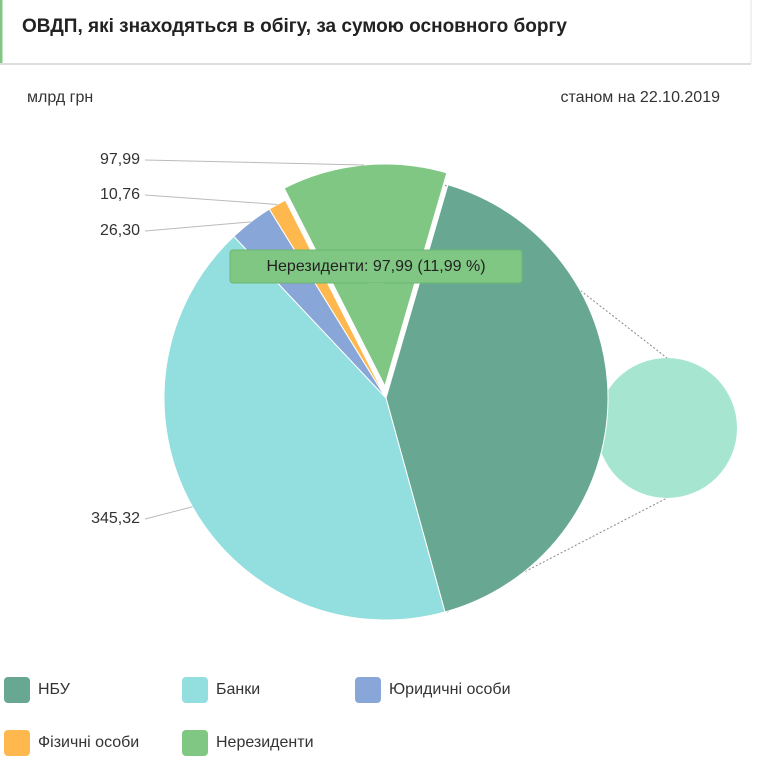 The image size is (759, 773). What do you see at coordinates (60, 97) in the screenshot?
I see `unit-label: млрд грн` at bounding box center [60, 97].